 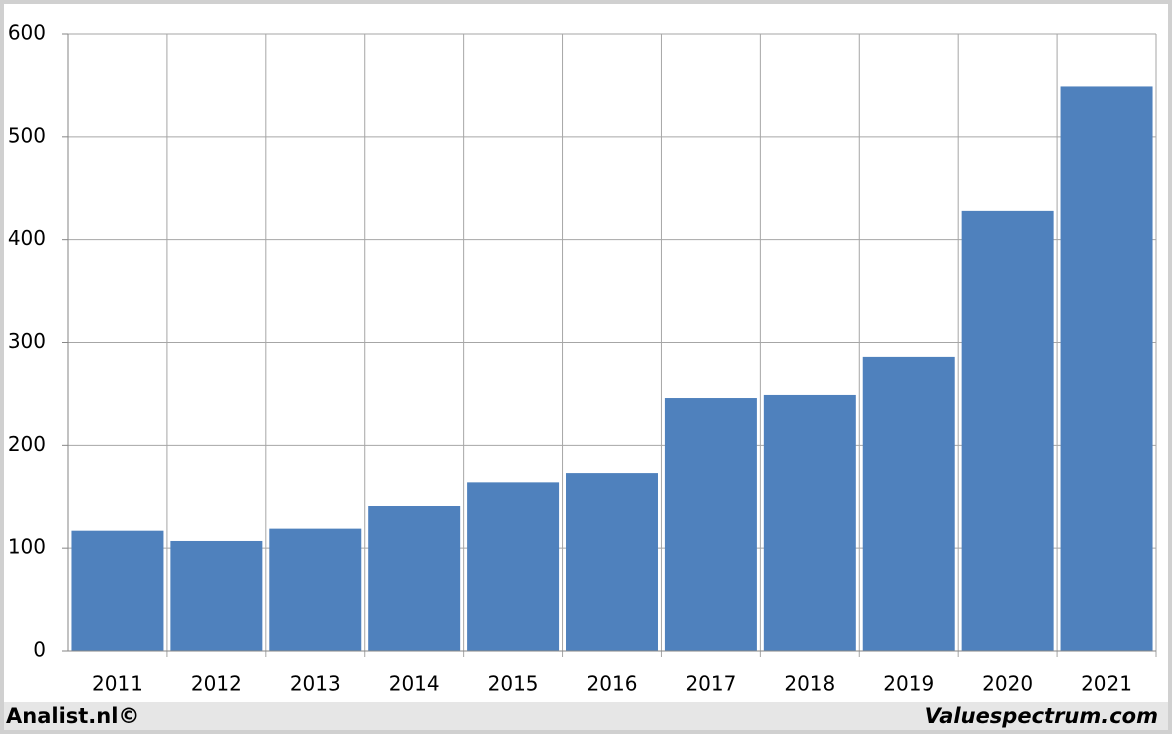 I want to click on x-tick-label: 2019, so click(x=908, y=684).